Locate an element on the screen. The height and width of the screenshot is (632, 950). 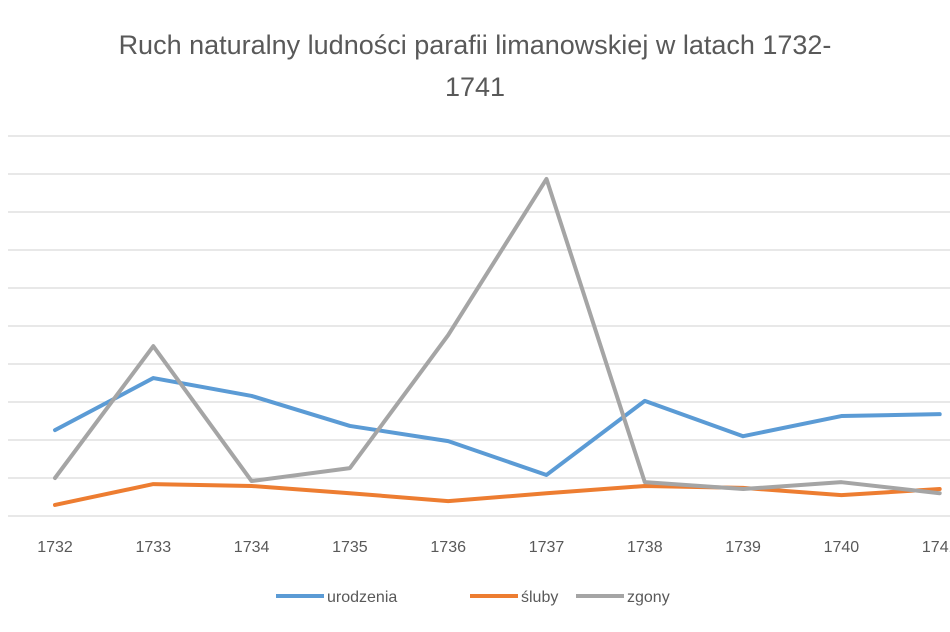
x-tick-label: 1734 is located at coordinates (252, 547).